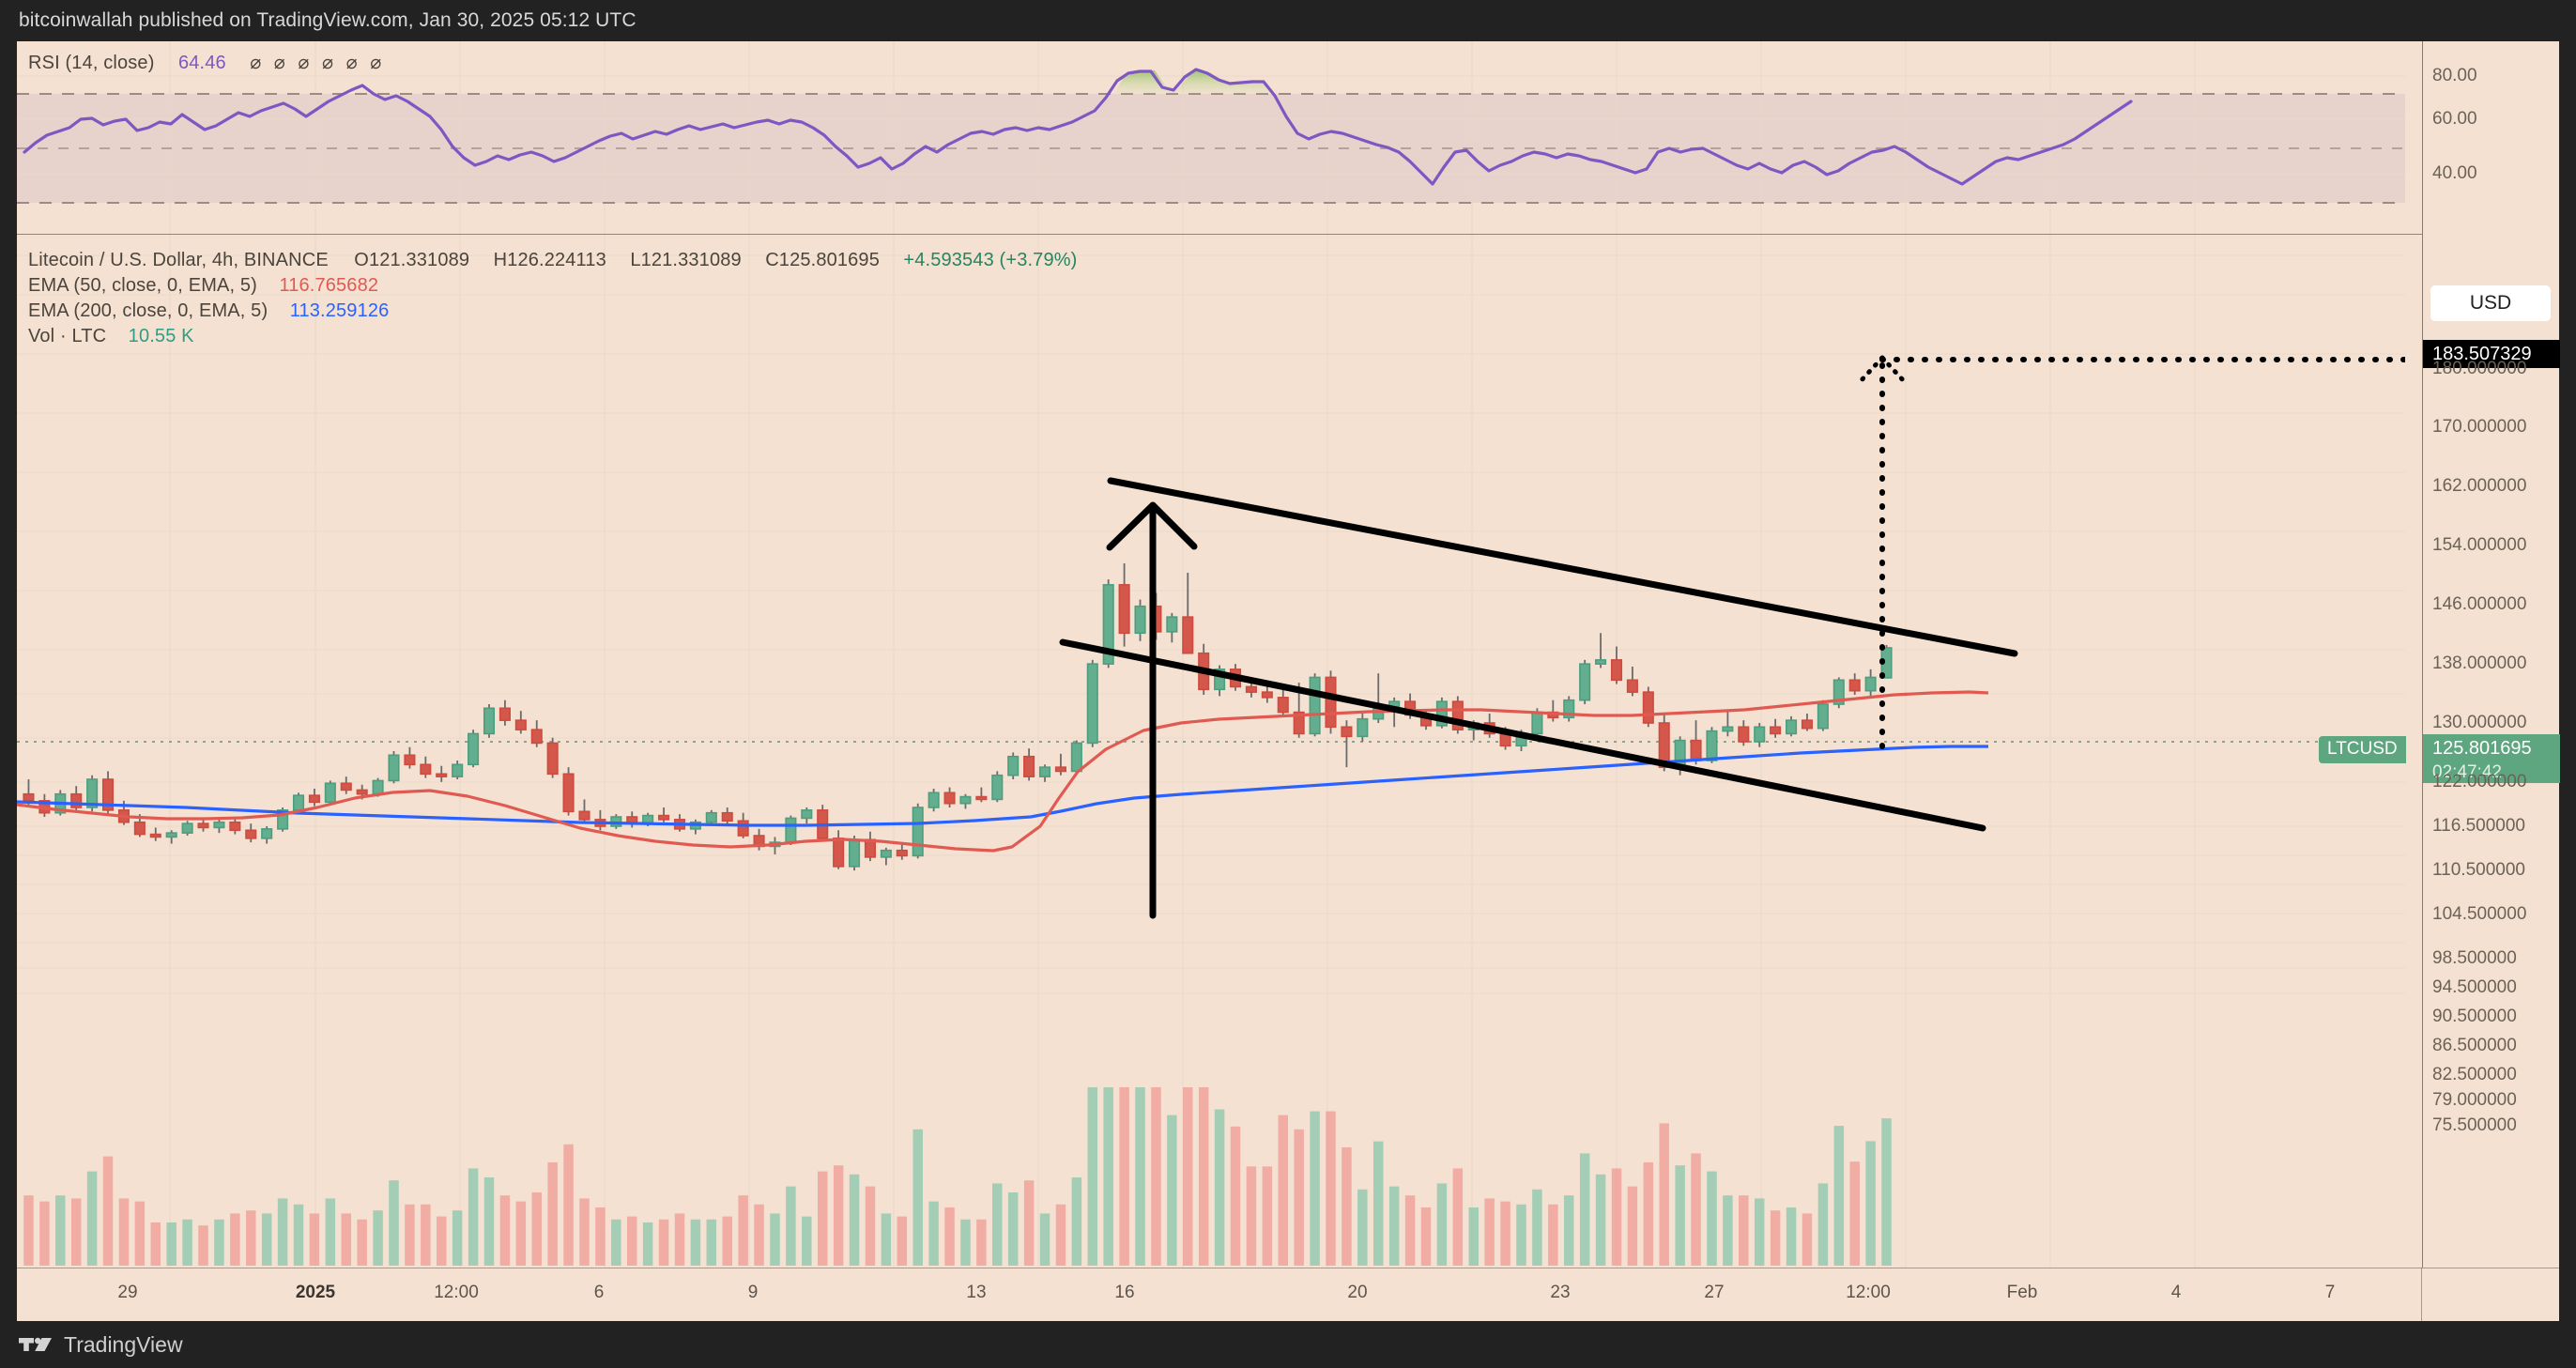 This screenshot has height=1368, width=2576. Describe the element at coordinates (2455, 119) in the screenshot. I see `rsi-tick-1: 60.00` at that location.